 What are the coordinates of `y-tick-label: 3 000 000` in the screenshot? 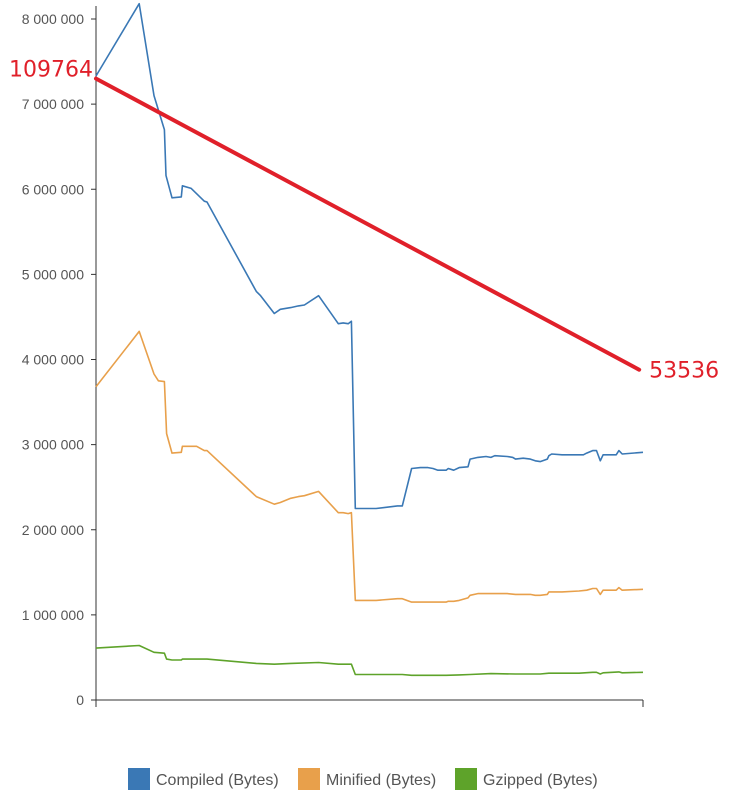 It's located at (53, 445).